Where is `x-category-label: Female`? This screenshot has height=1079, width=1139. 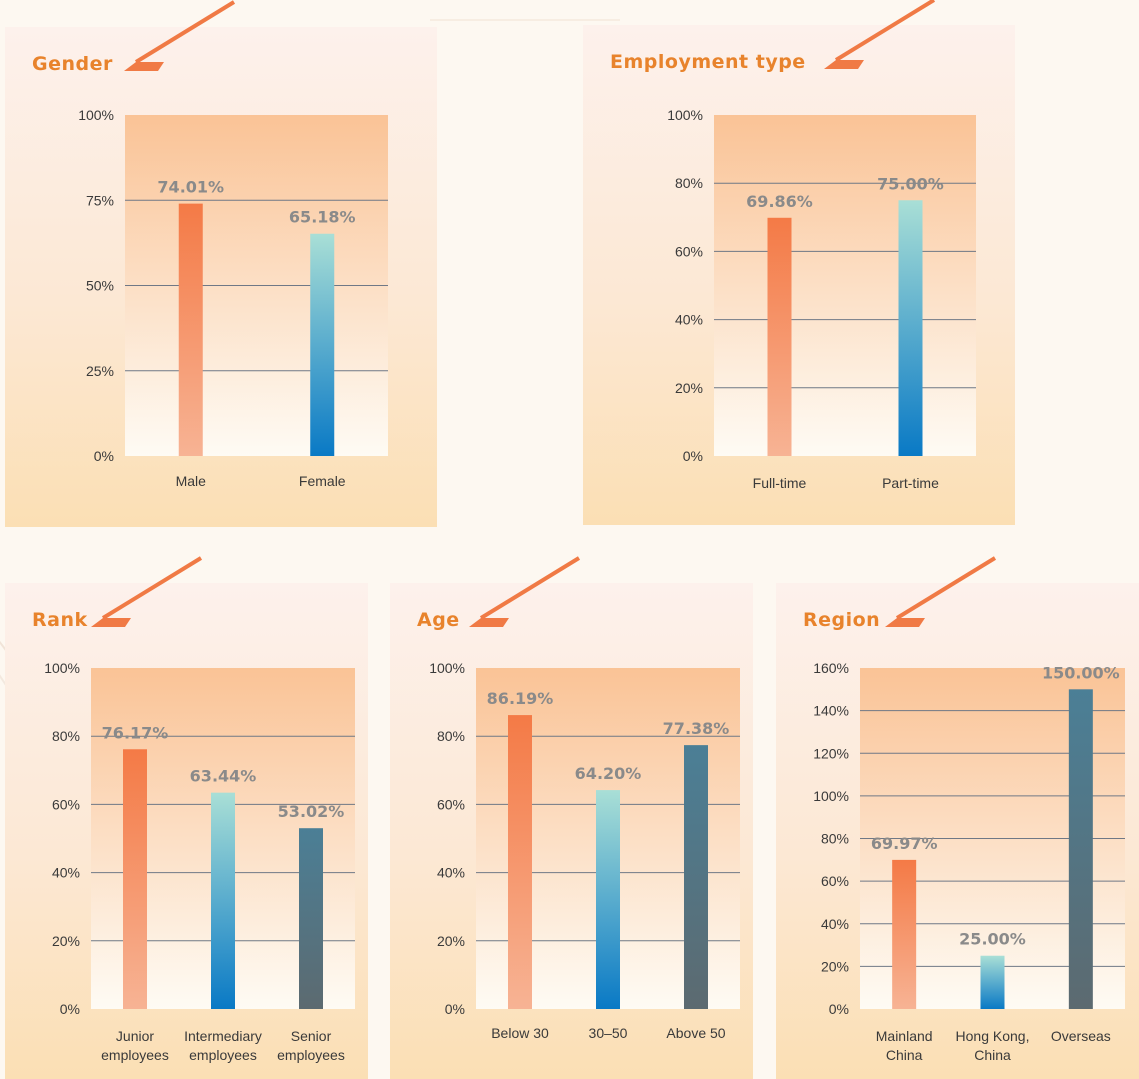 x-category-label: Female is located at coordinates (322, 481).